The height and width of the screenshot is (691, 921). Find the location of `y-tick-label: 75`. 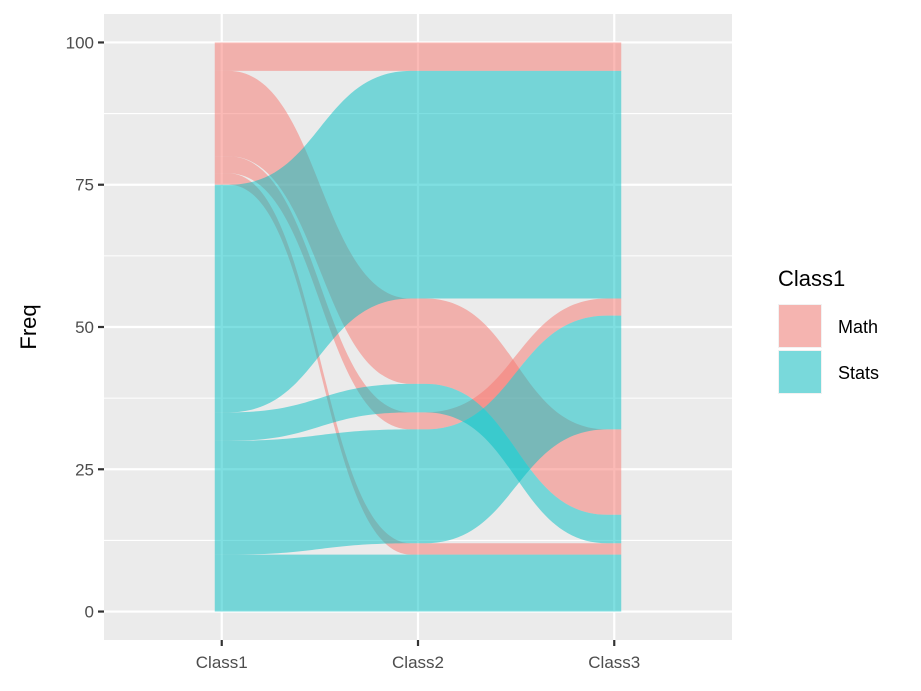

y-tick-label: 75 is located at coordinates (84, 185).